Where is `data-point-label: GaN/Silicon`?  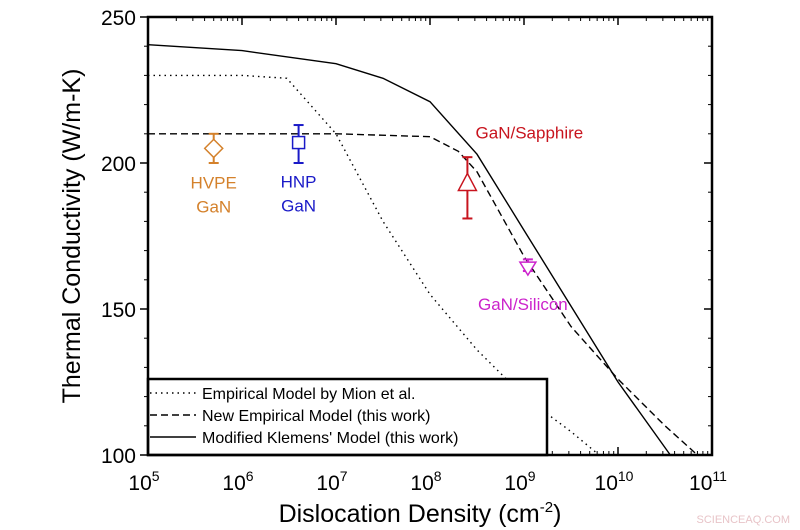
data-point-label: GaN/Silicon is located at coordinates (523, 304).